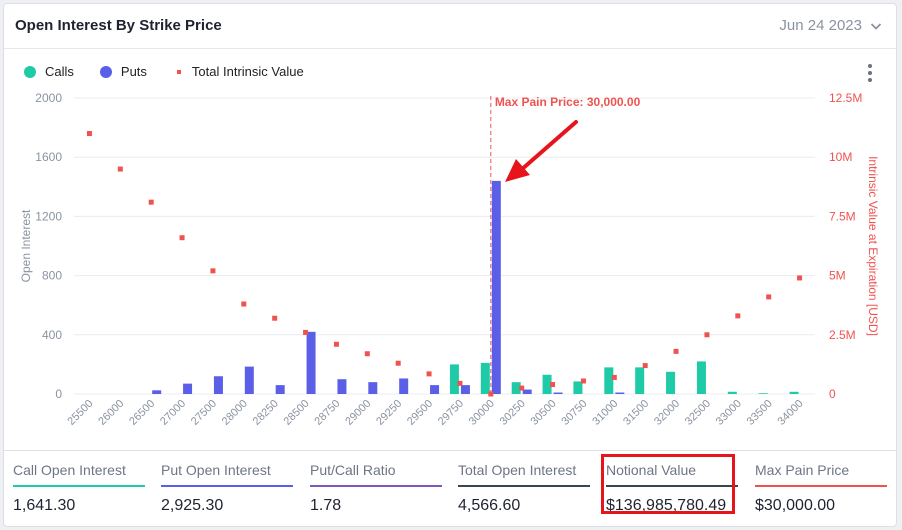  I want to click on y-left-tick-label: 1200, so click(48, 216).